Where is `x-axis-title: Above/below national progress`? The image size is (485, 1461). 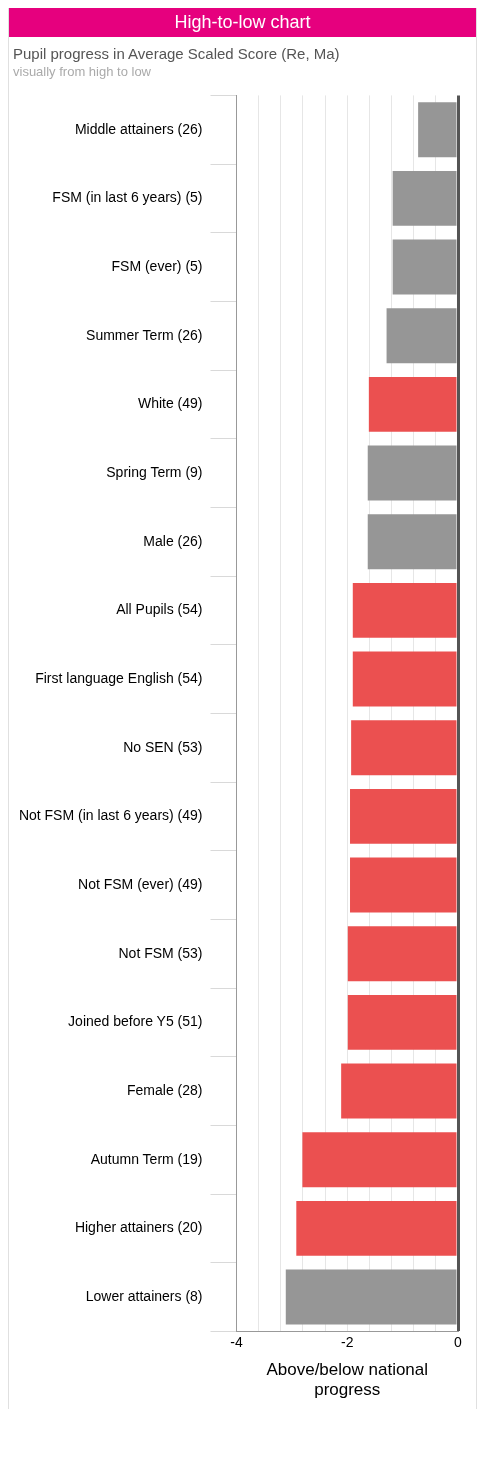
x-axis-title: Above/below national progress is located at coordinates (347, 1380).